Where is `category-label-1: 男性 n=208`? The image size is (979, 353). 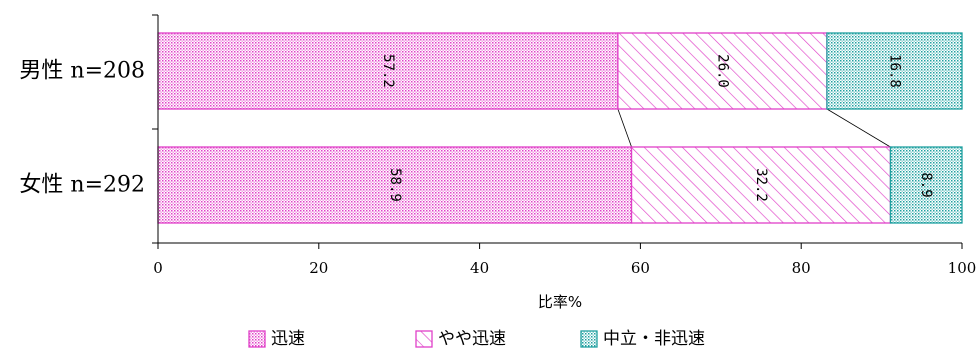
category-label-1: 男性 n=208 is located at coordinates (82, 71).